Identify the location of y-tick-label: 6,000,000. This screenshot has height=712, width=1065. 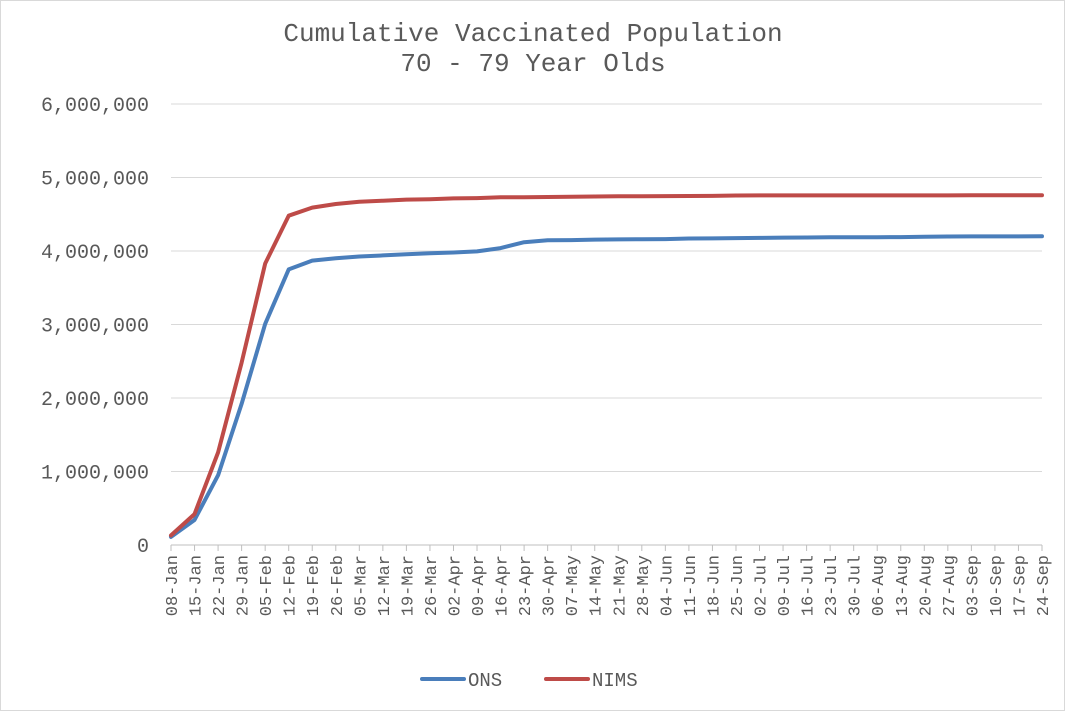
(95, 106).